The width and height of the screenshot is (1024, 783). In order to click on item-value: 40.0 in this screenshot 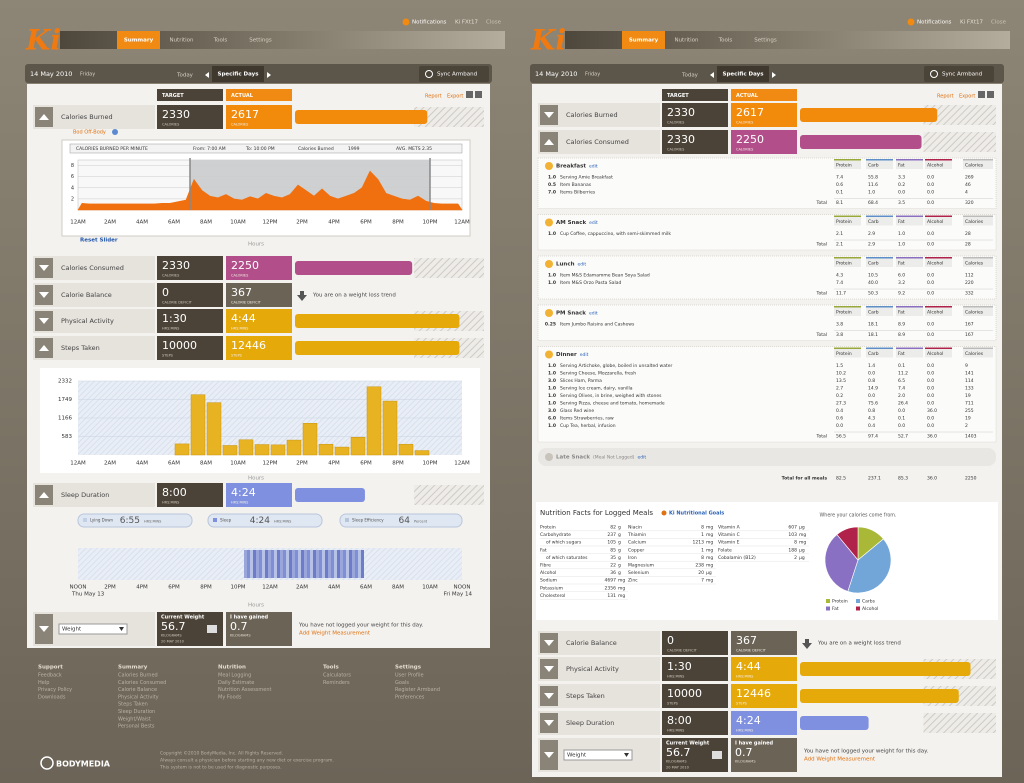, I will do `click(873, 283)`.